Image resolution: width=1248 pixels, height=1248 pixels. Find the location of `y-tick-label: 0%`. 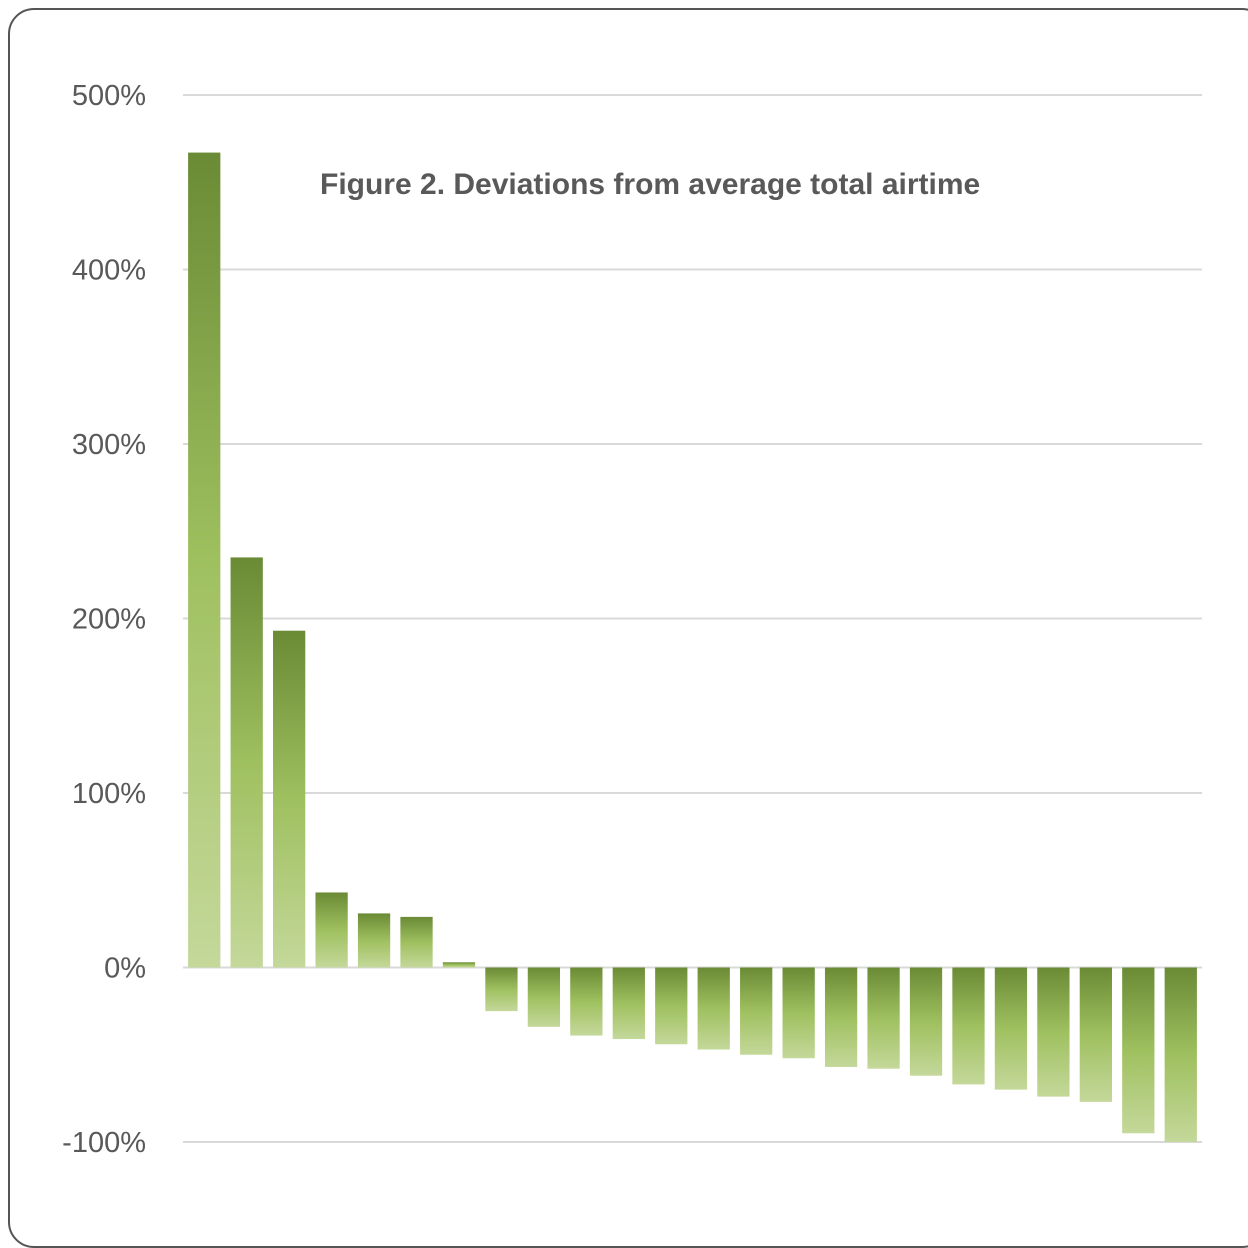

y-tick-label: 0% is located at coordinates (125, 969).